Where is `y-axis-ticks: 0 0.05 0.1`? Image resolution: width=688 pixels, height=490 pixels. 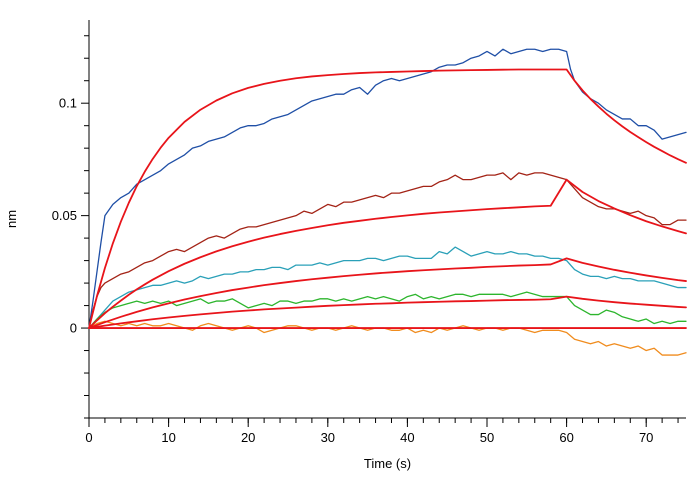
y-axis-ticks: 0 0.05 0.1 is located at coordinates (70, 227).